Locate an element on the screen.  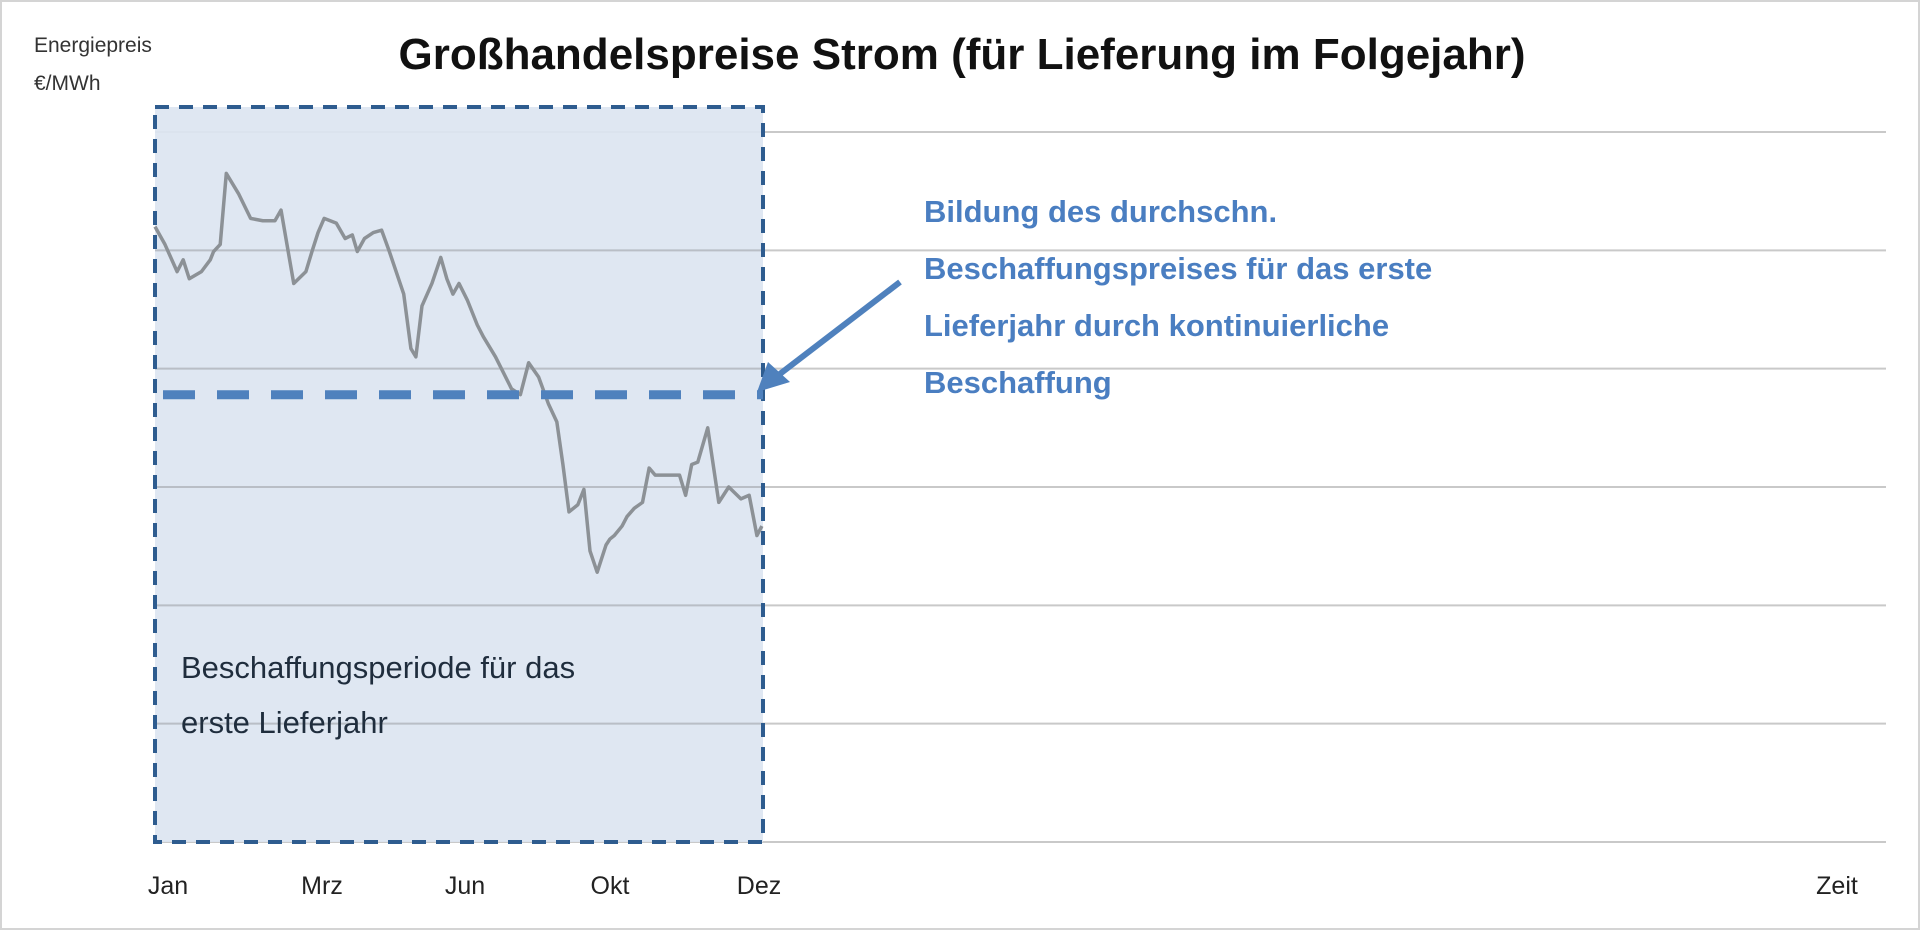
x-tick-label: Okt is located at coordinates (610, 886).